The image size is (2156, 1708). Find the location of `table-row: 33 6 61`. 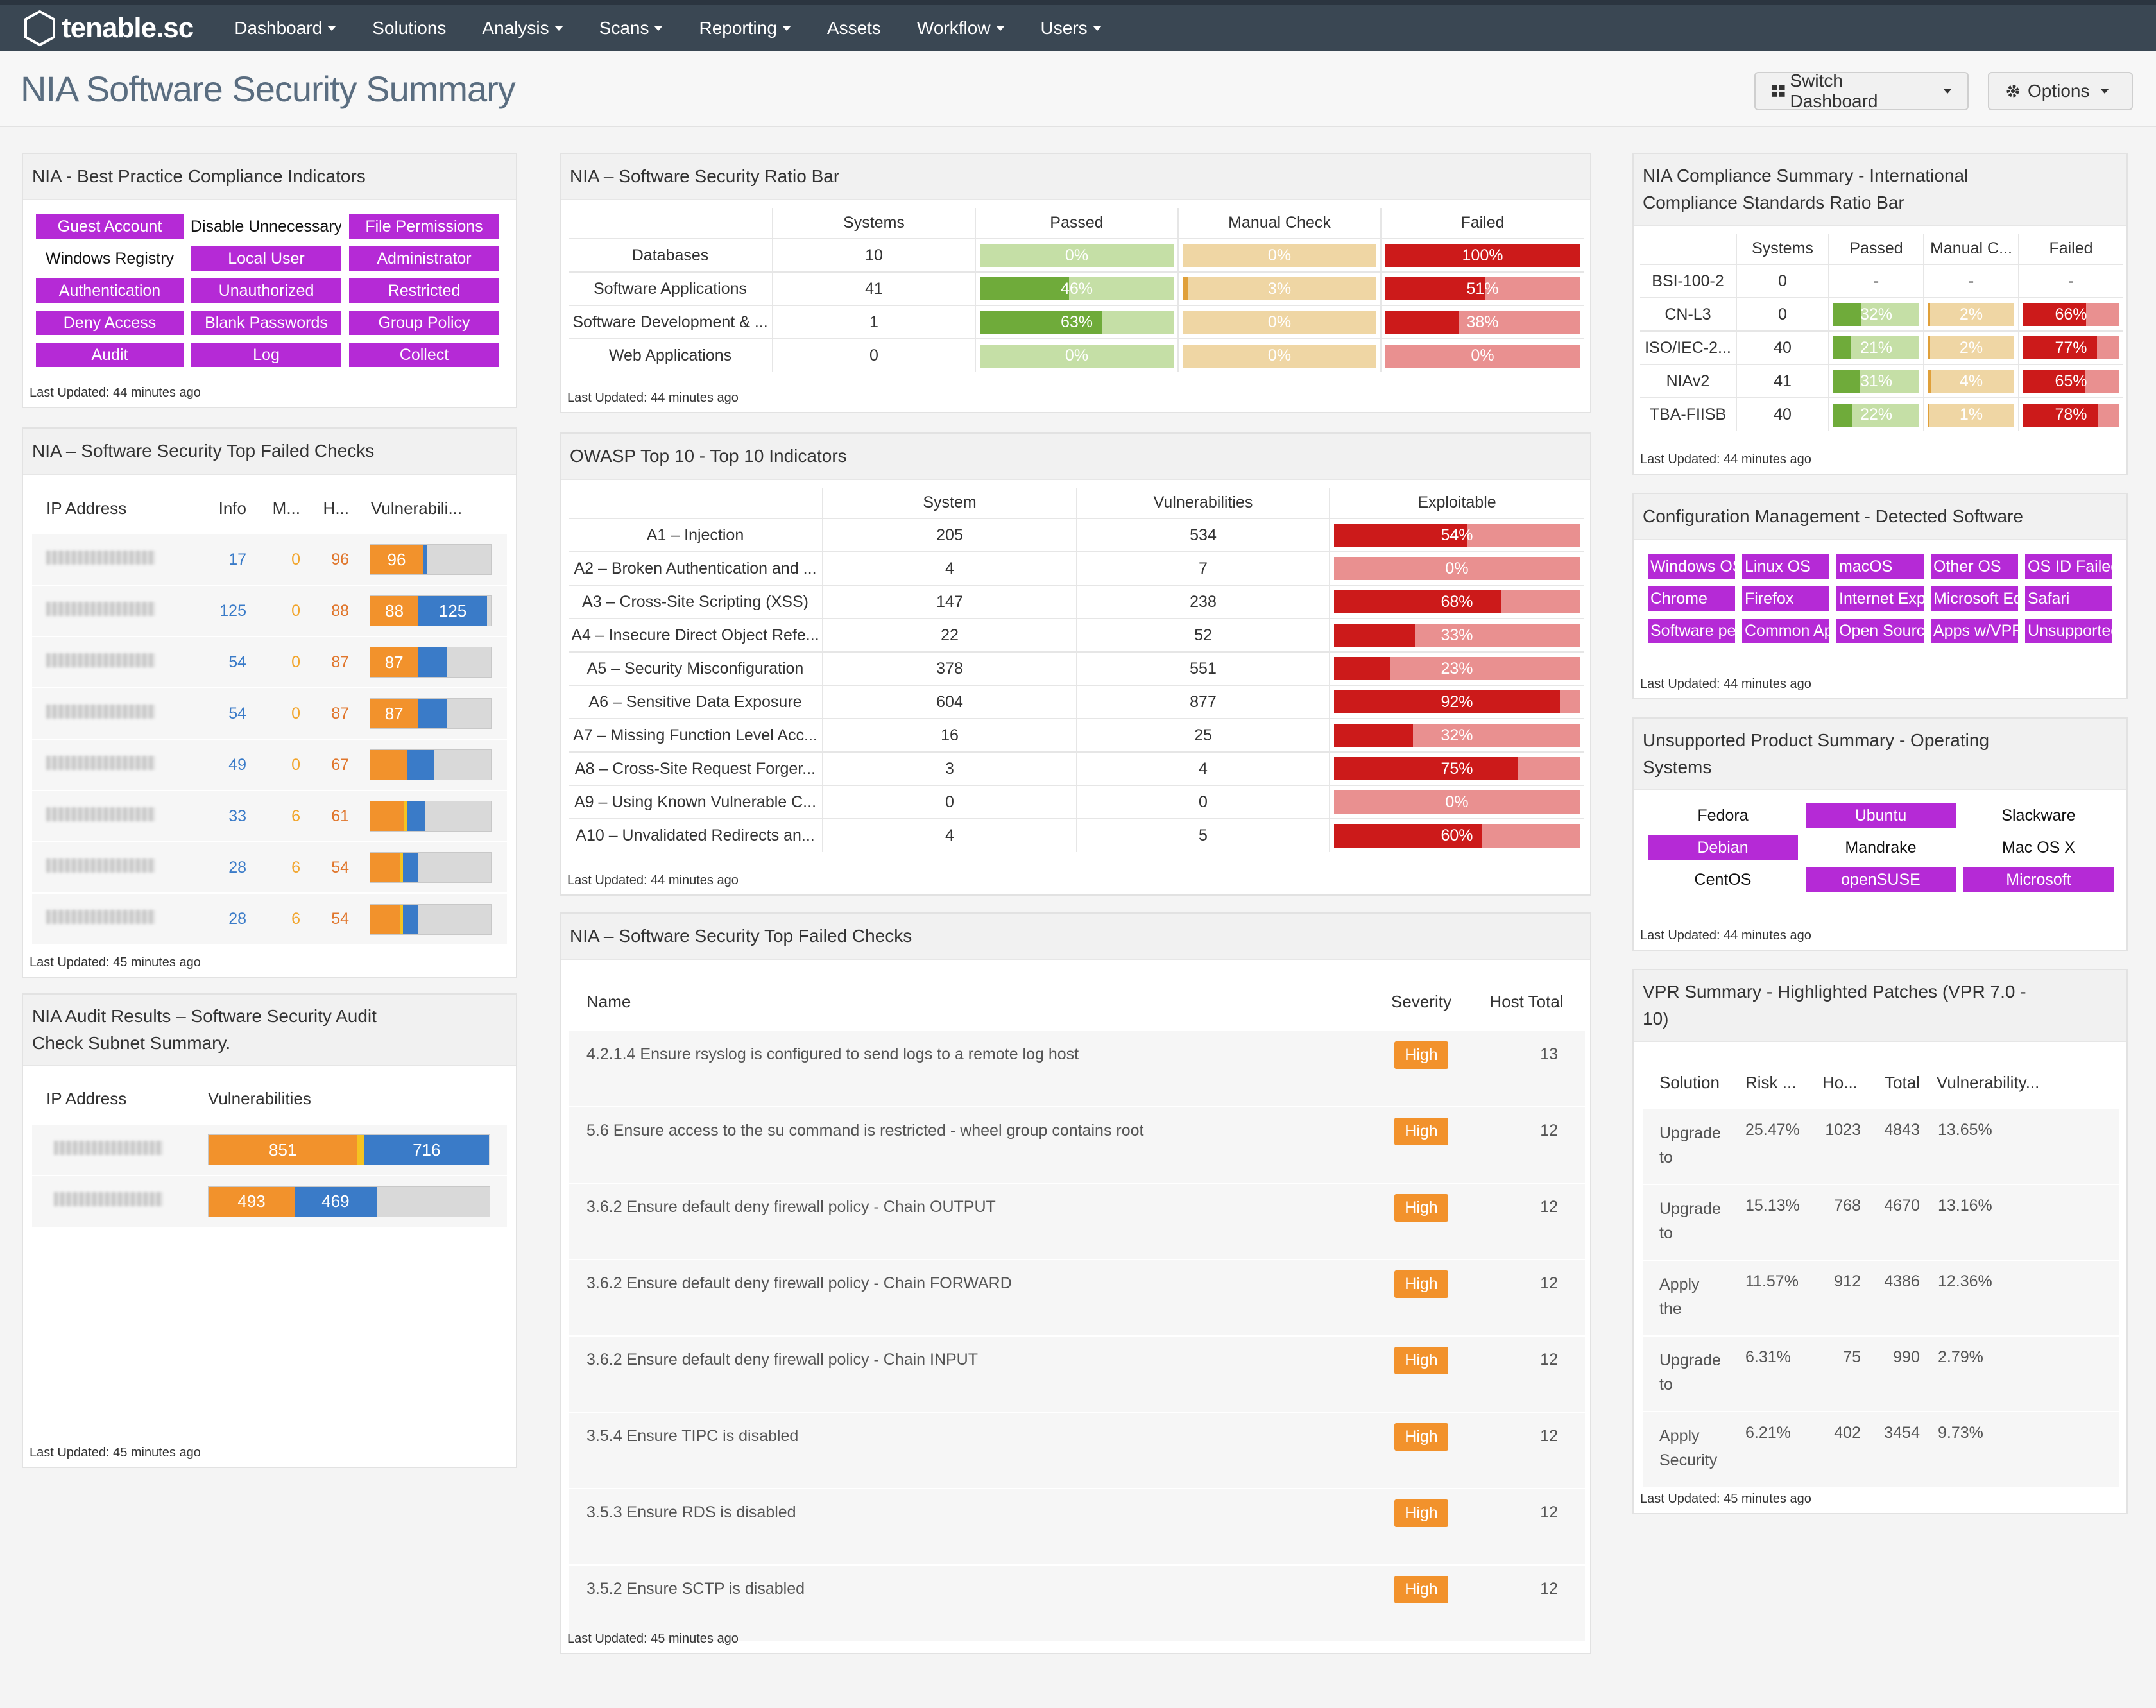

table-row: 33 6 61 is located at coordinates (269, 816).